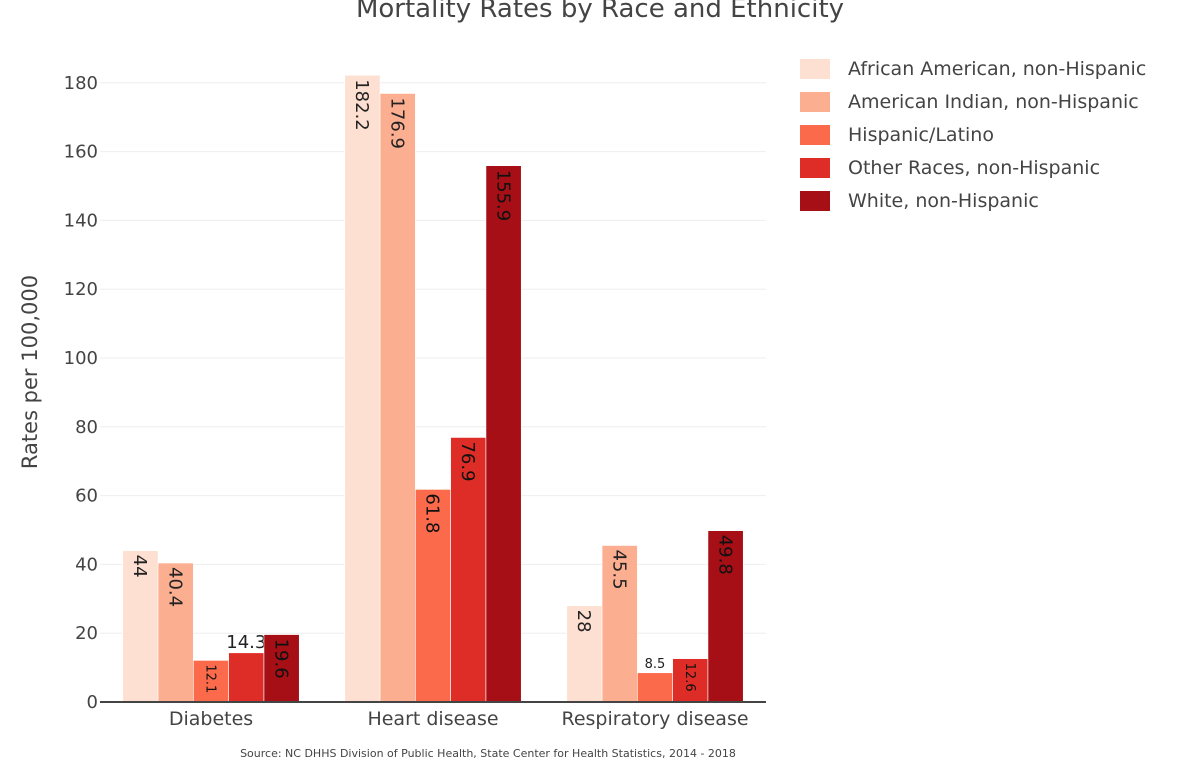 Image resolution: width=1200 pixels, height=771 pixels. Describe the element at coordinates (246, 642) in the screenshot. I see `data-label: 14.3` at that location.